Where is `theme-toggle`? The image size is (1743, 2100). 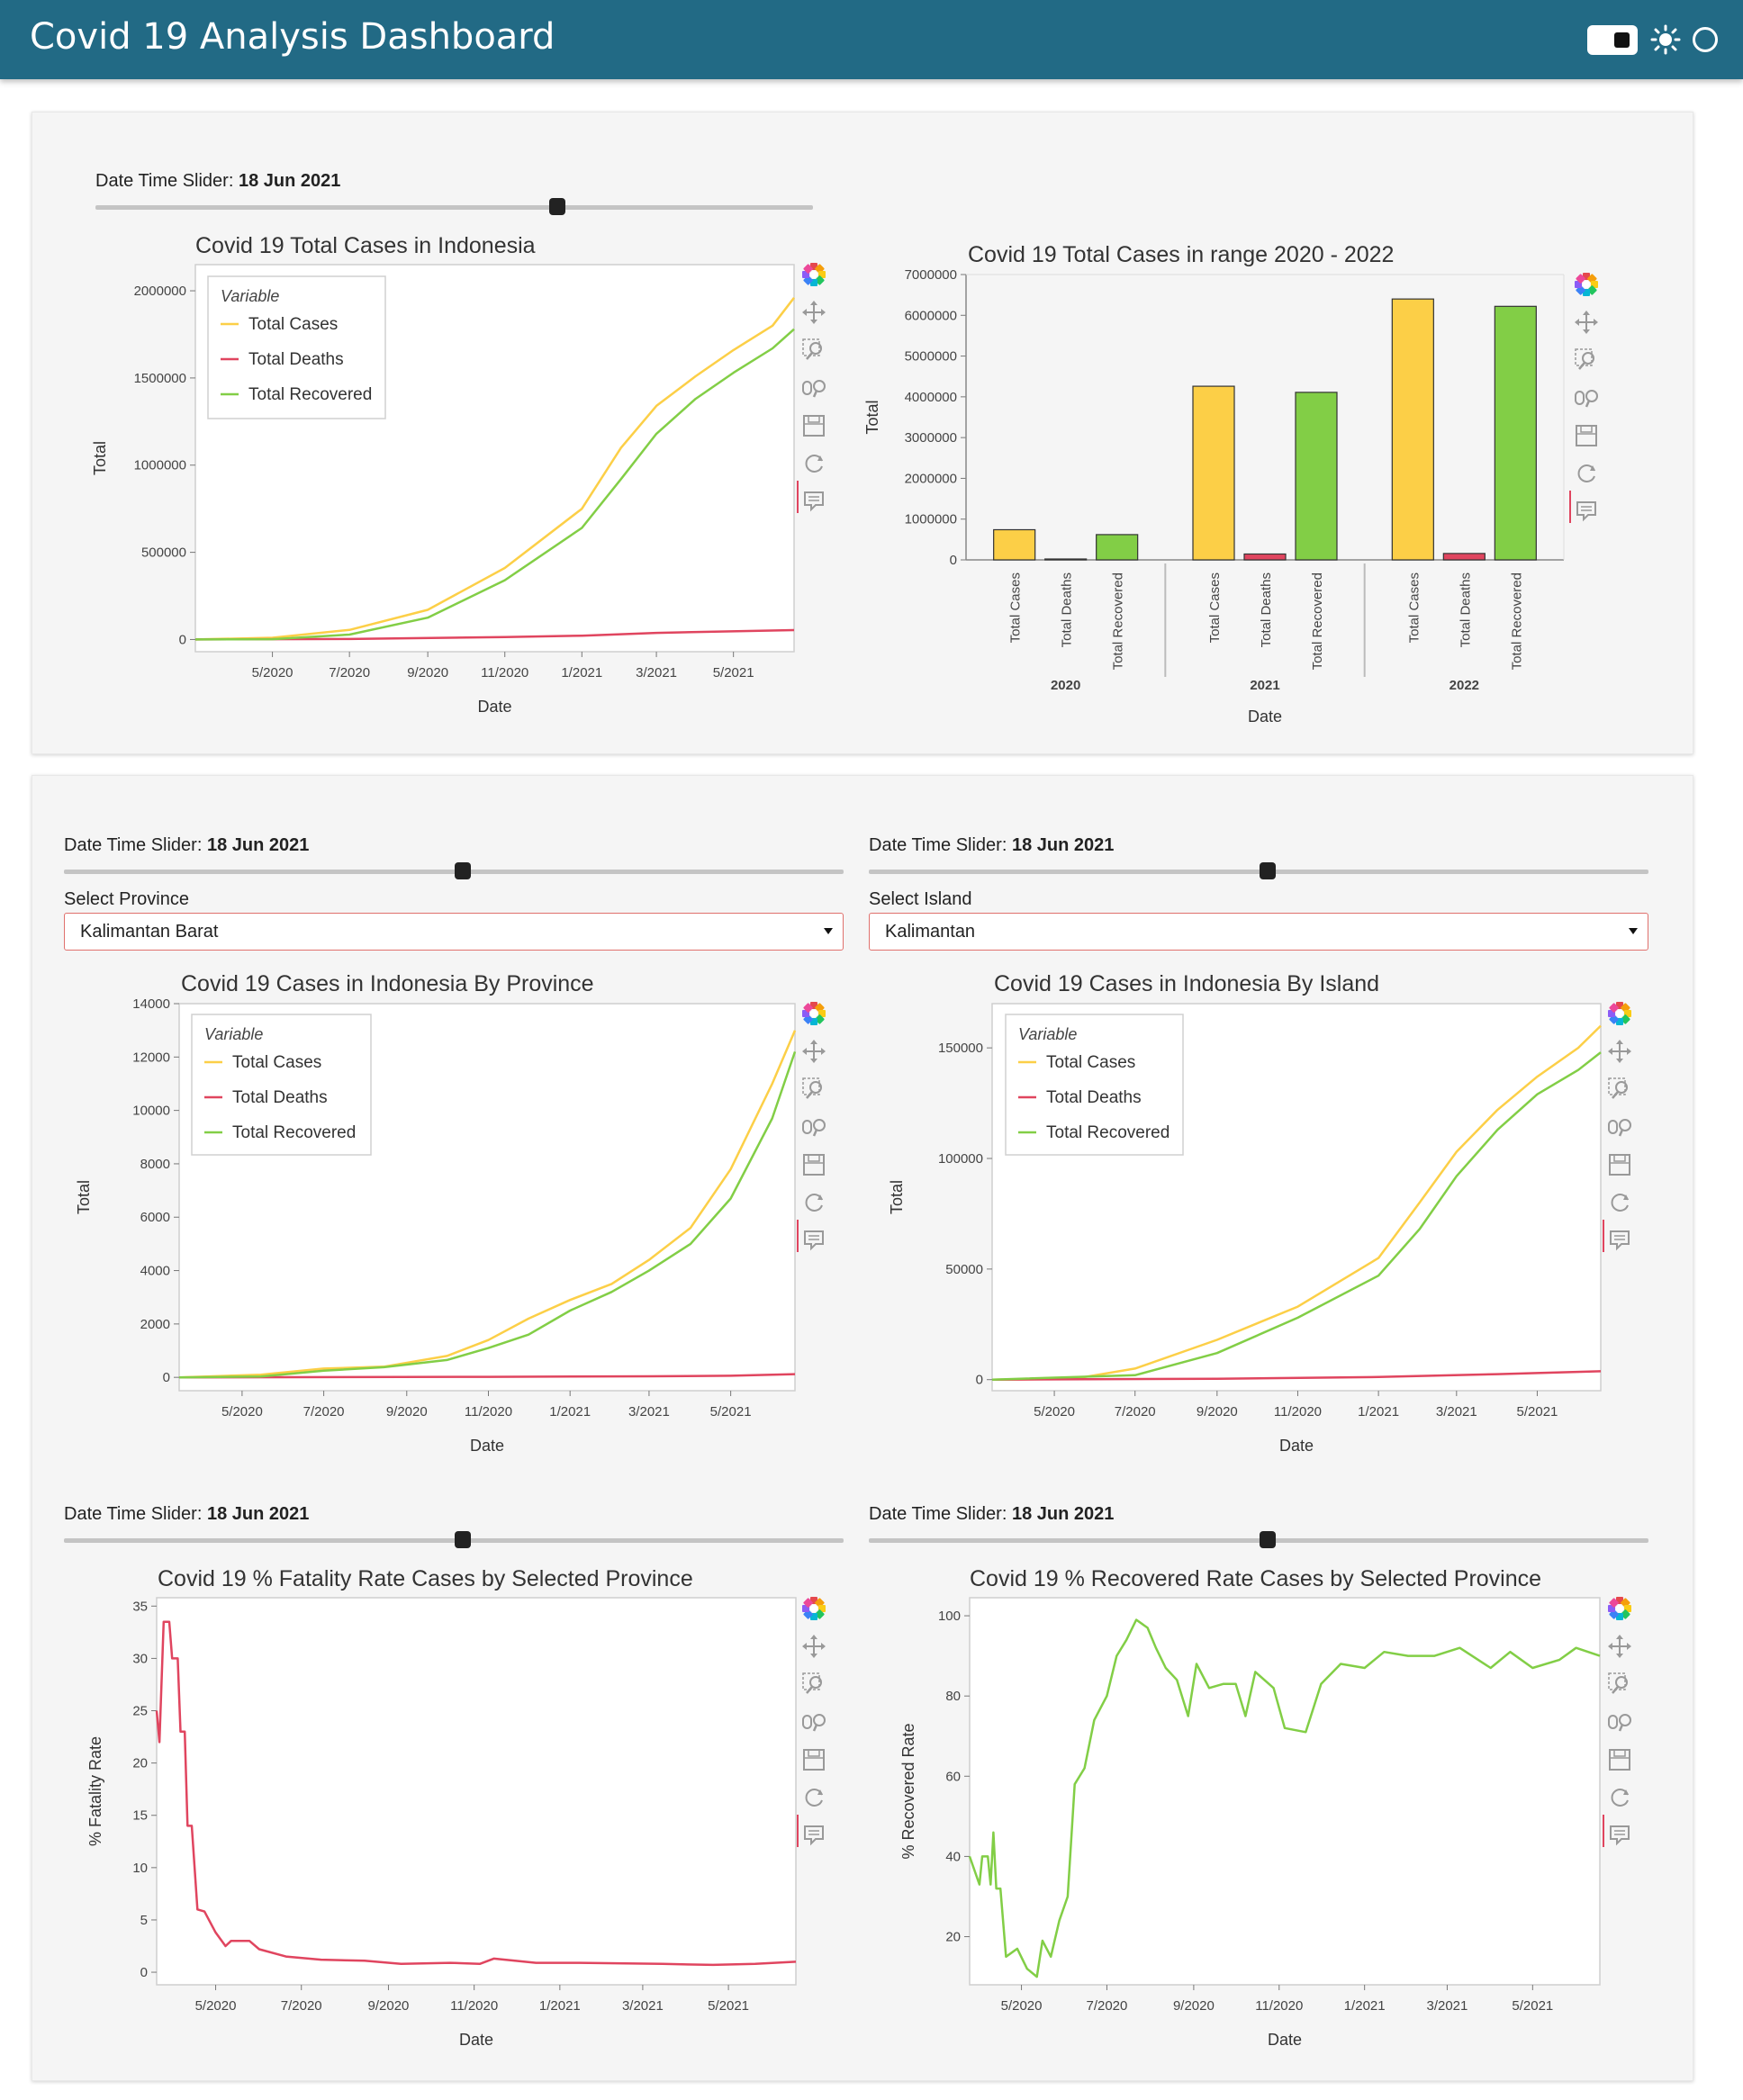
theme-toggle is located at coordinates (1612, 40).